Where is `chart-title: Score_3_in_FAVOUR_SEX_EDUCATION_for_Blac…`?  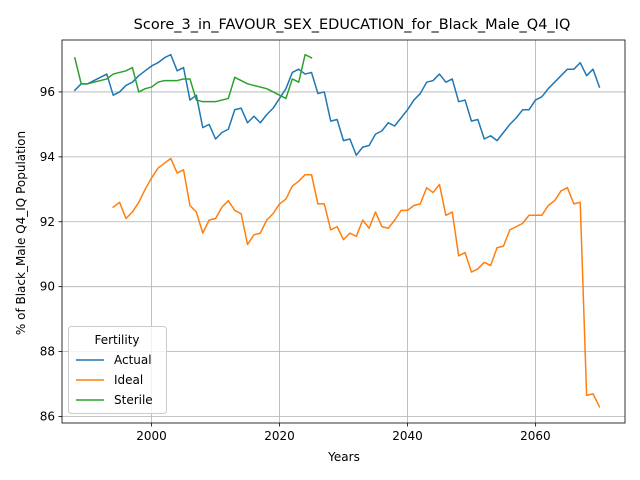 chart-title: Score_3_in_FAVOUR_SEX_EDUCATION_for_Blac… is located at coordinates (352, 25).